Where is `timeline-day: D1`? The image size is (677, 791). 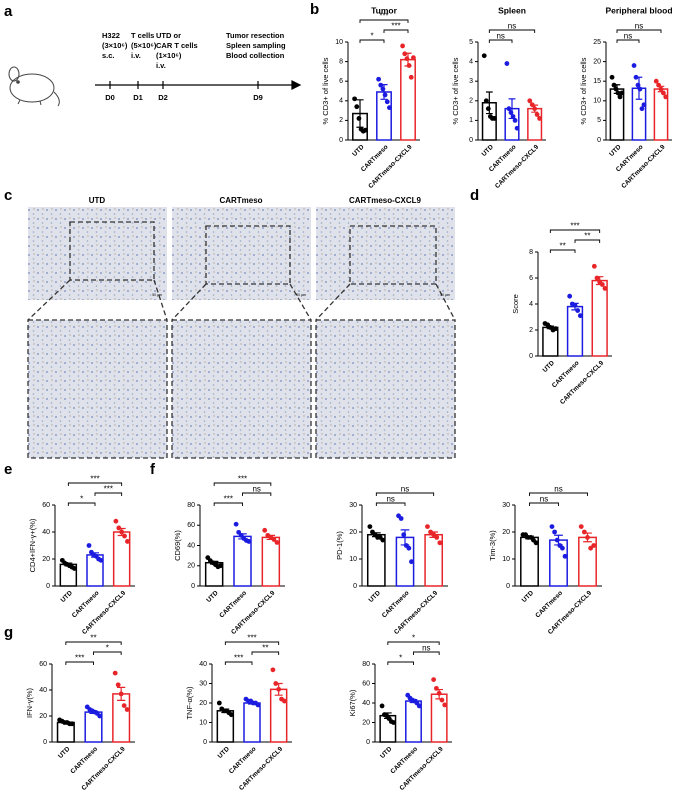 timeline-day: D1 is located at coordinates (138, 97).